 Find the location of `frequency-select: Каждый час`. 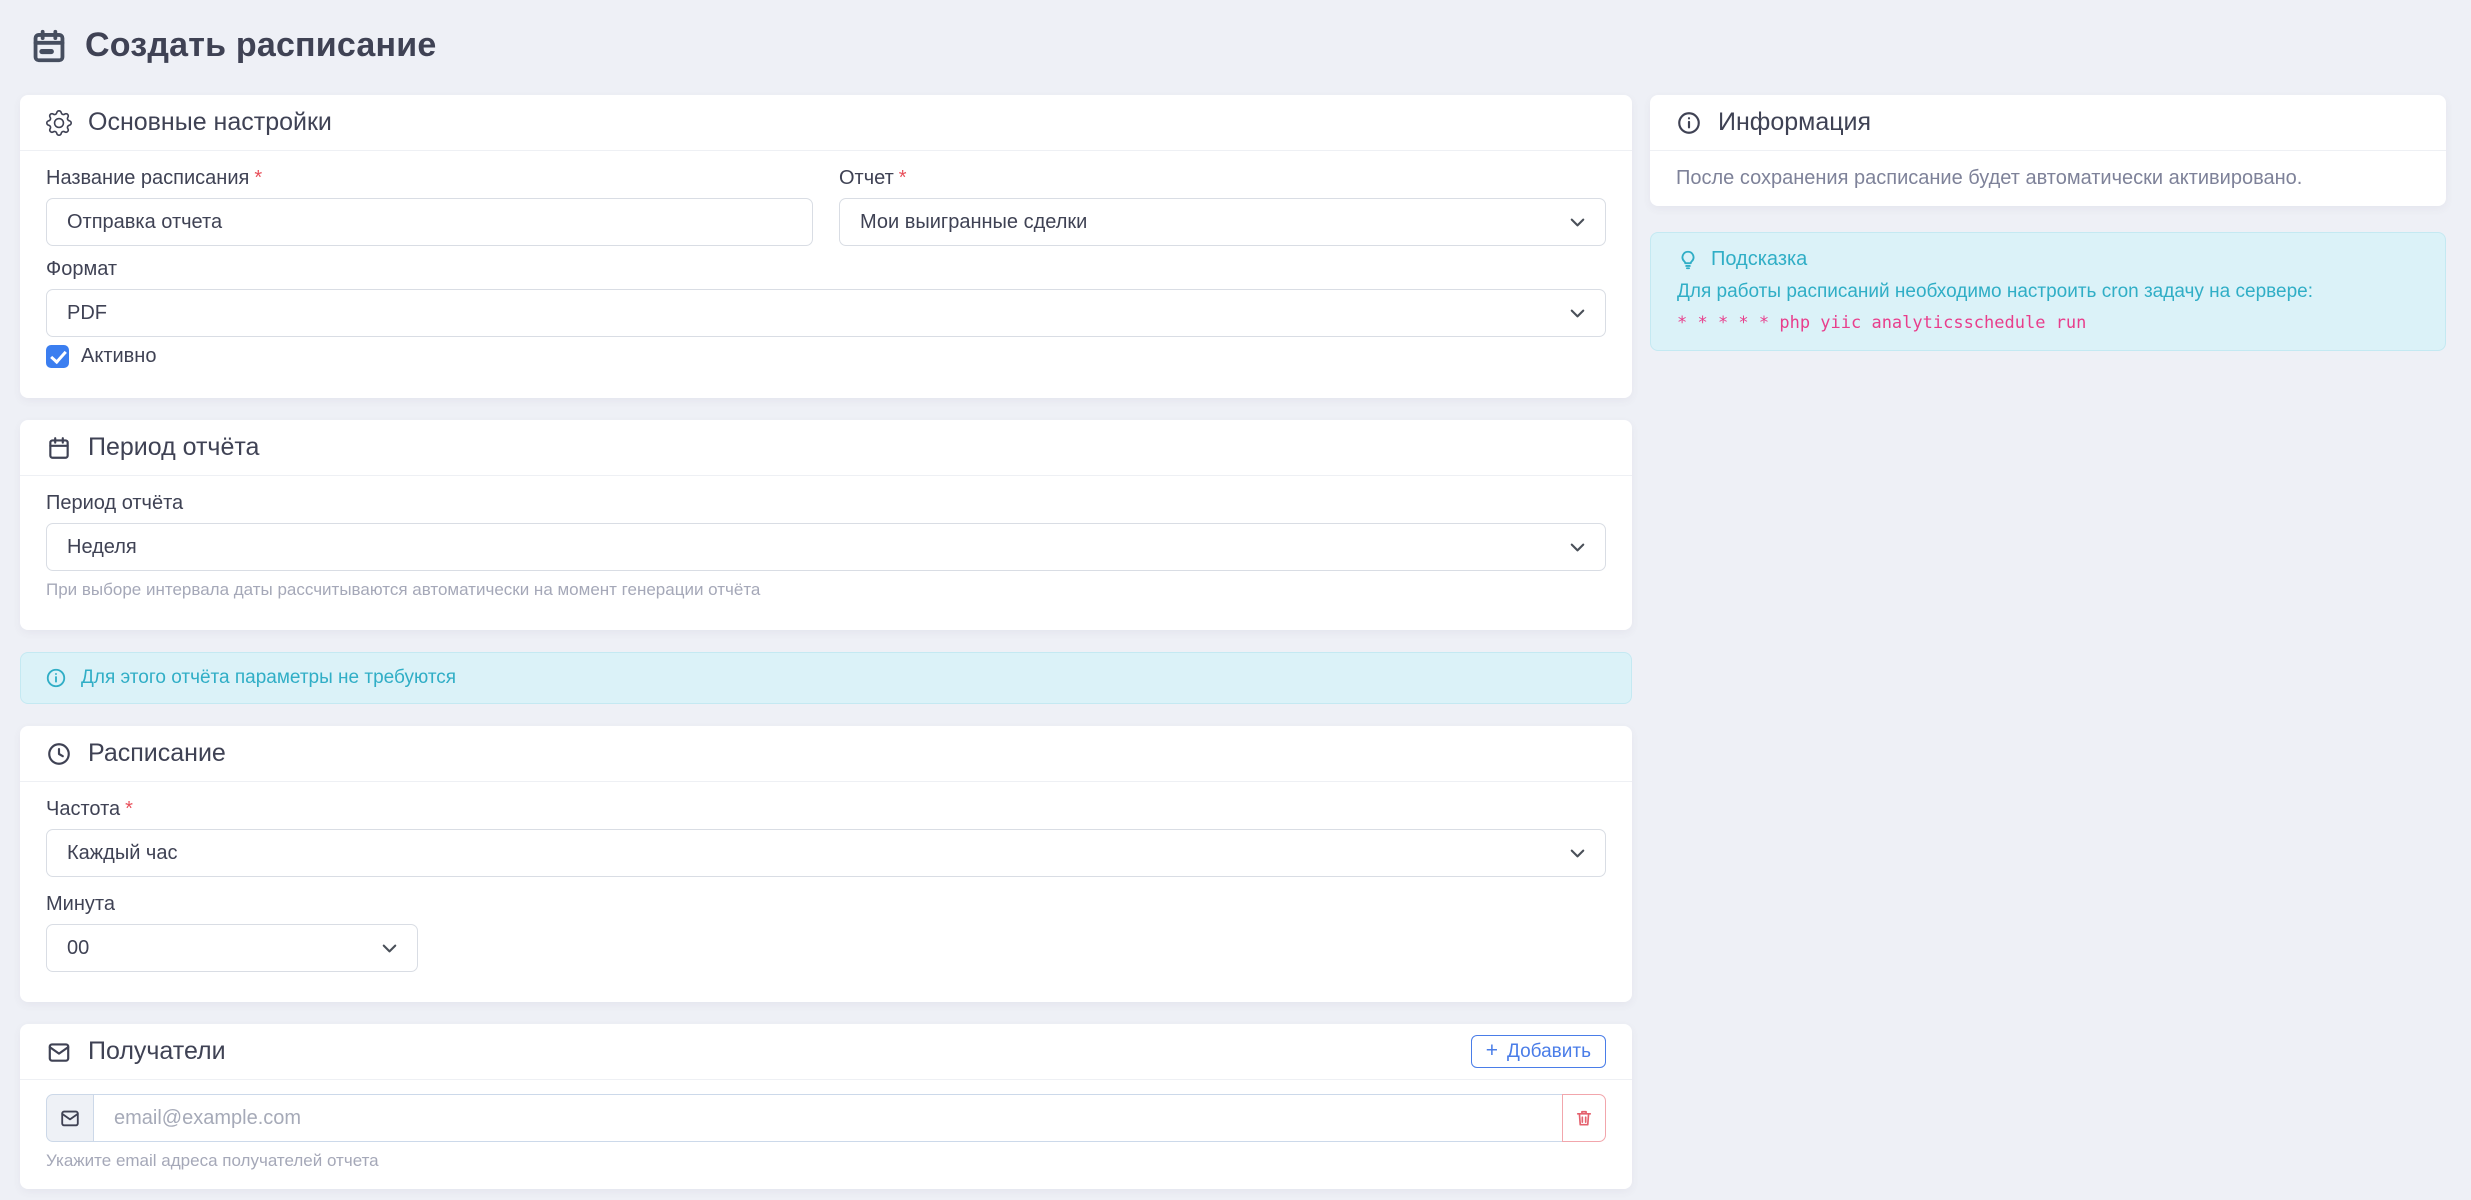

frequency-select: Каждый час is located at coordinates (826, 853).